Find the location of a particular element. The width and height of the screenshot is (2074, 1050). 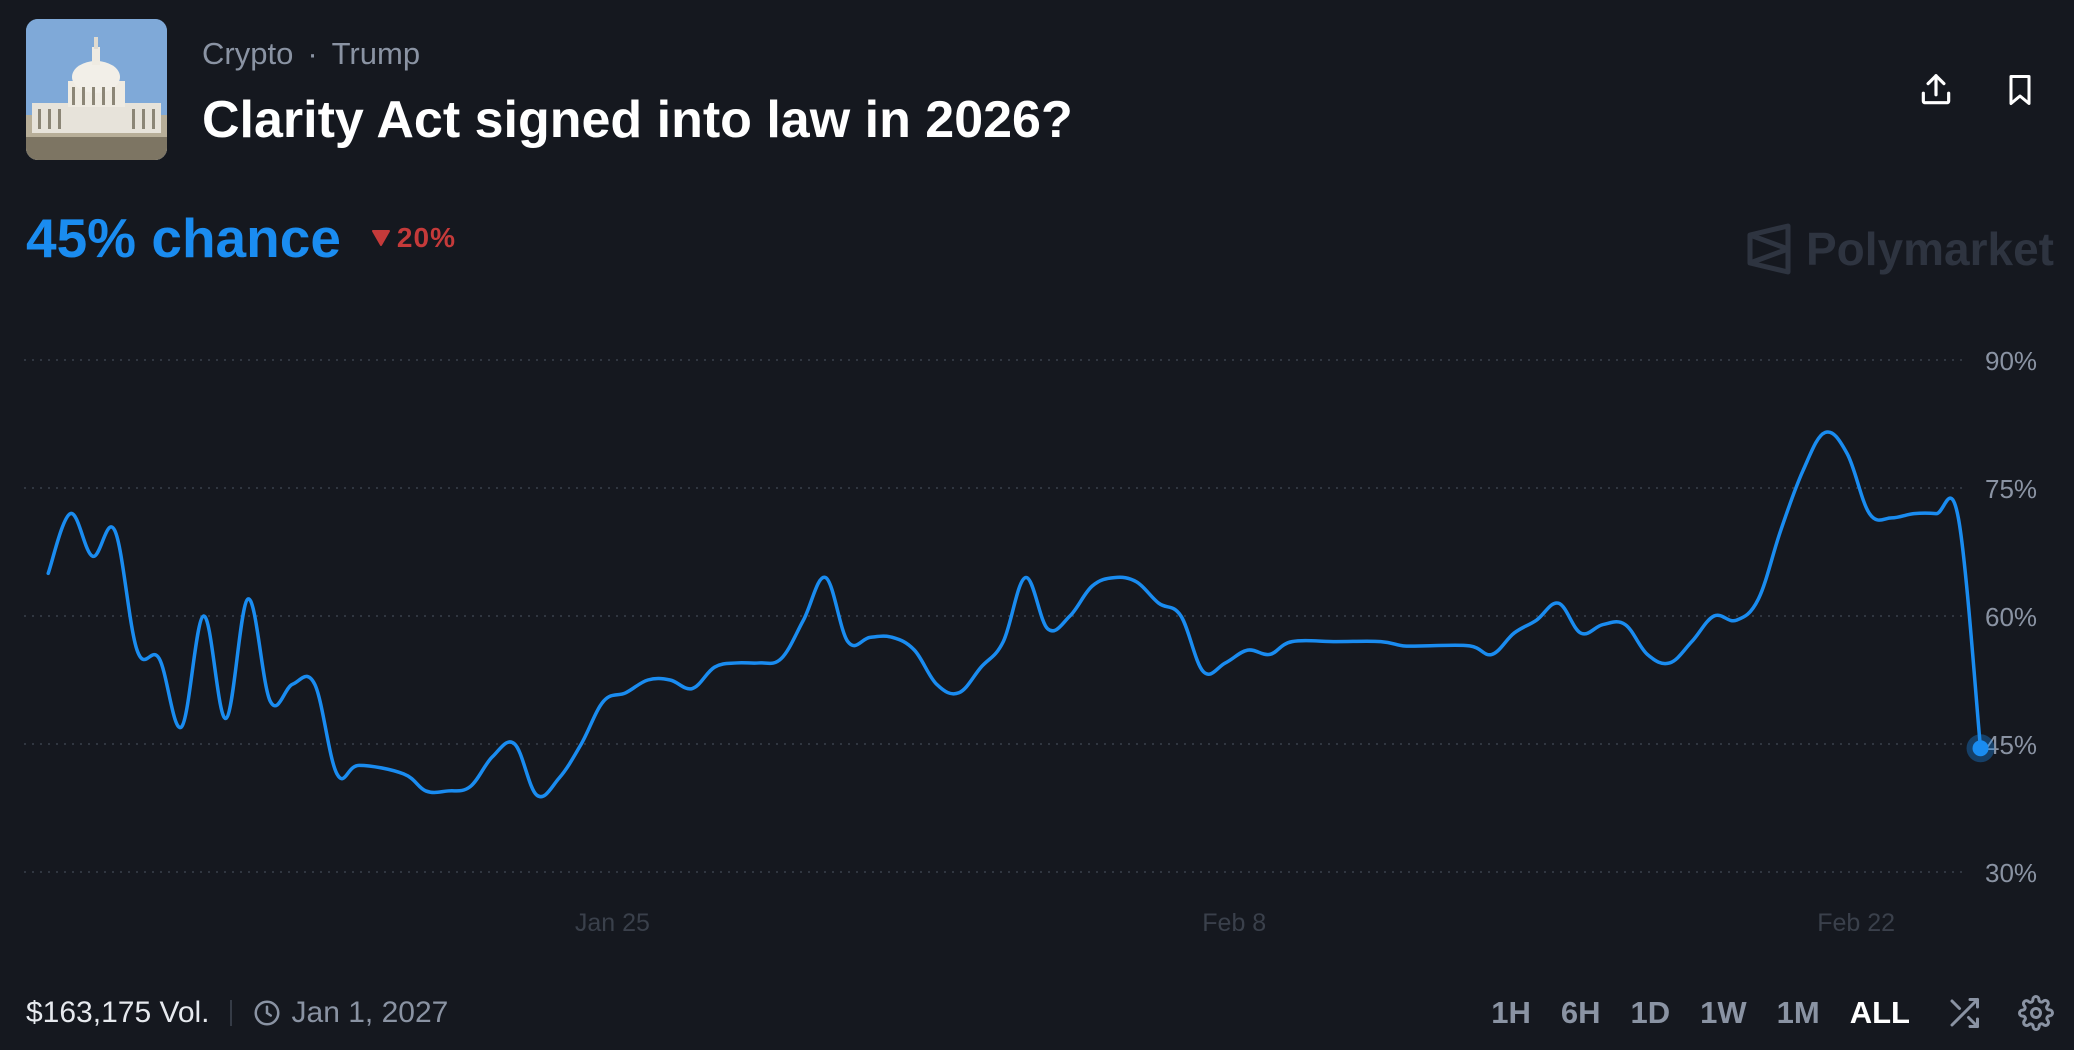

range-1m: 1M is located at coordinates (1798, 1012).